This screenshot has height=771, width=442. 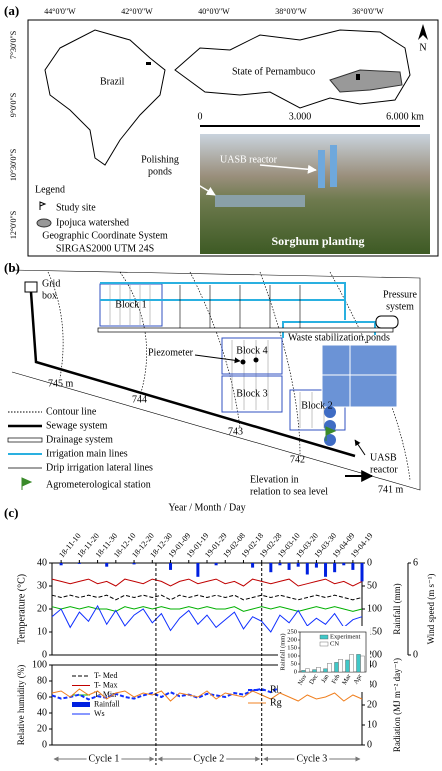 I want to click on label: reactor, so click(x=384, y=469).